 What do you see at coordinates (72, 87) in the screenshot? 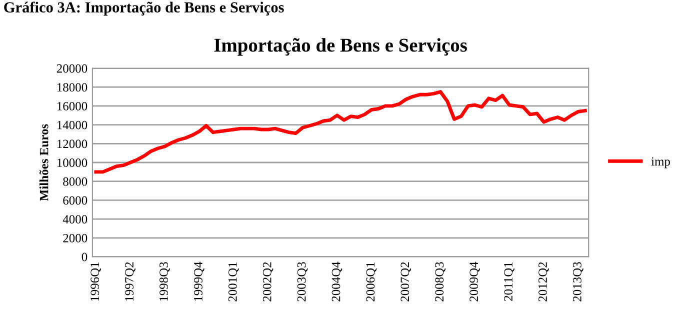
I see `y-tick-label: 18000` at bounding box center [72, 87].